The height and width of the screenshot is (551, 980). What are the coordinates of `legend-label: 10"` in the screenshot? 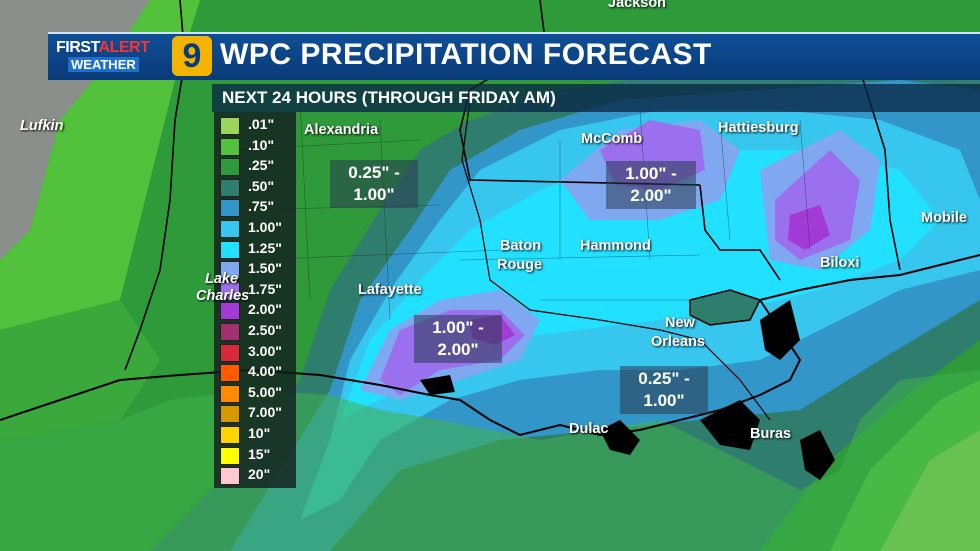 It's located at (259, 433).